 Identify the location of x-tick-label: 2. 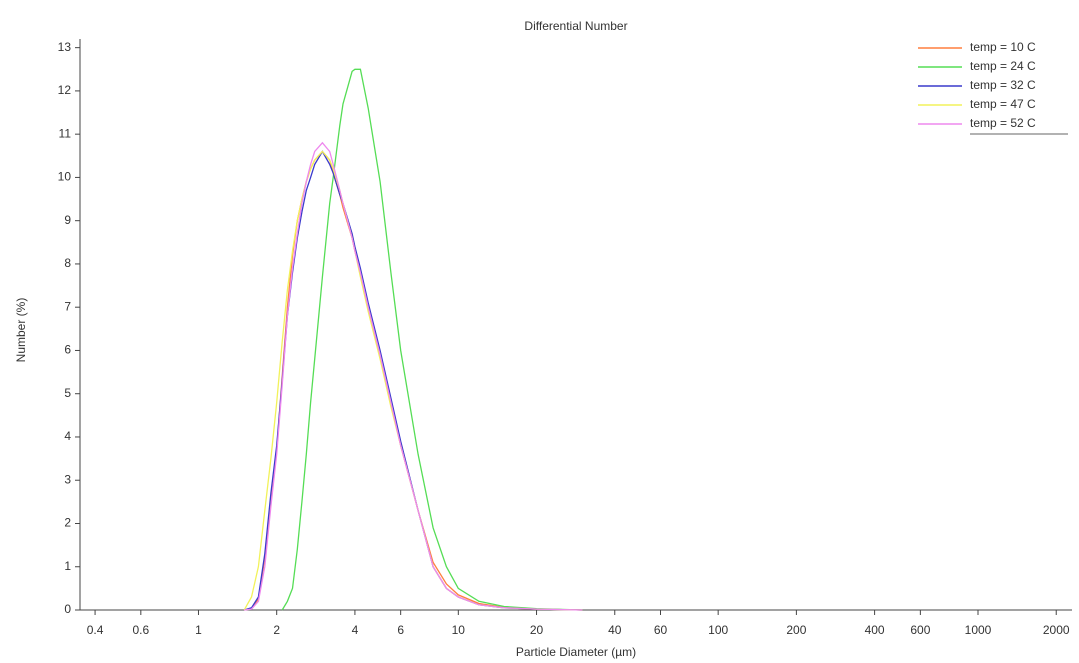
(276, 630).